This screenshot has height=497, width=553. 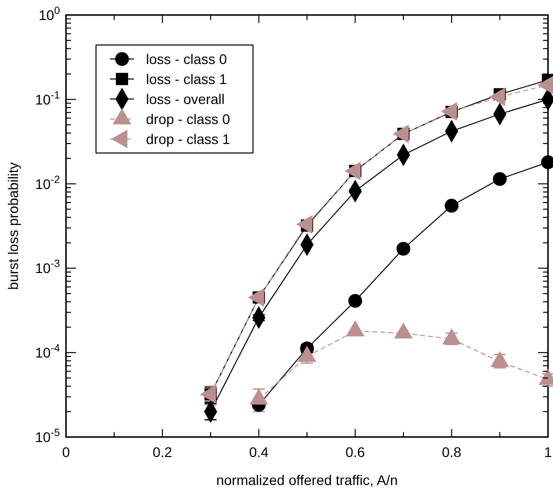 I want to click on x-tick-label: 0.4, so click(x=259, y=452).